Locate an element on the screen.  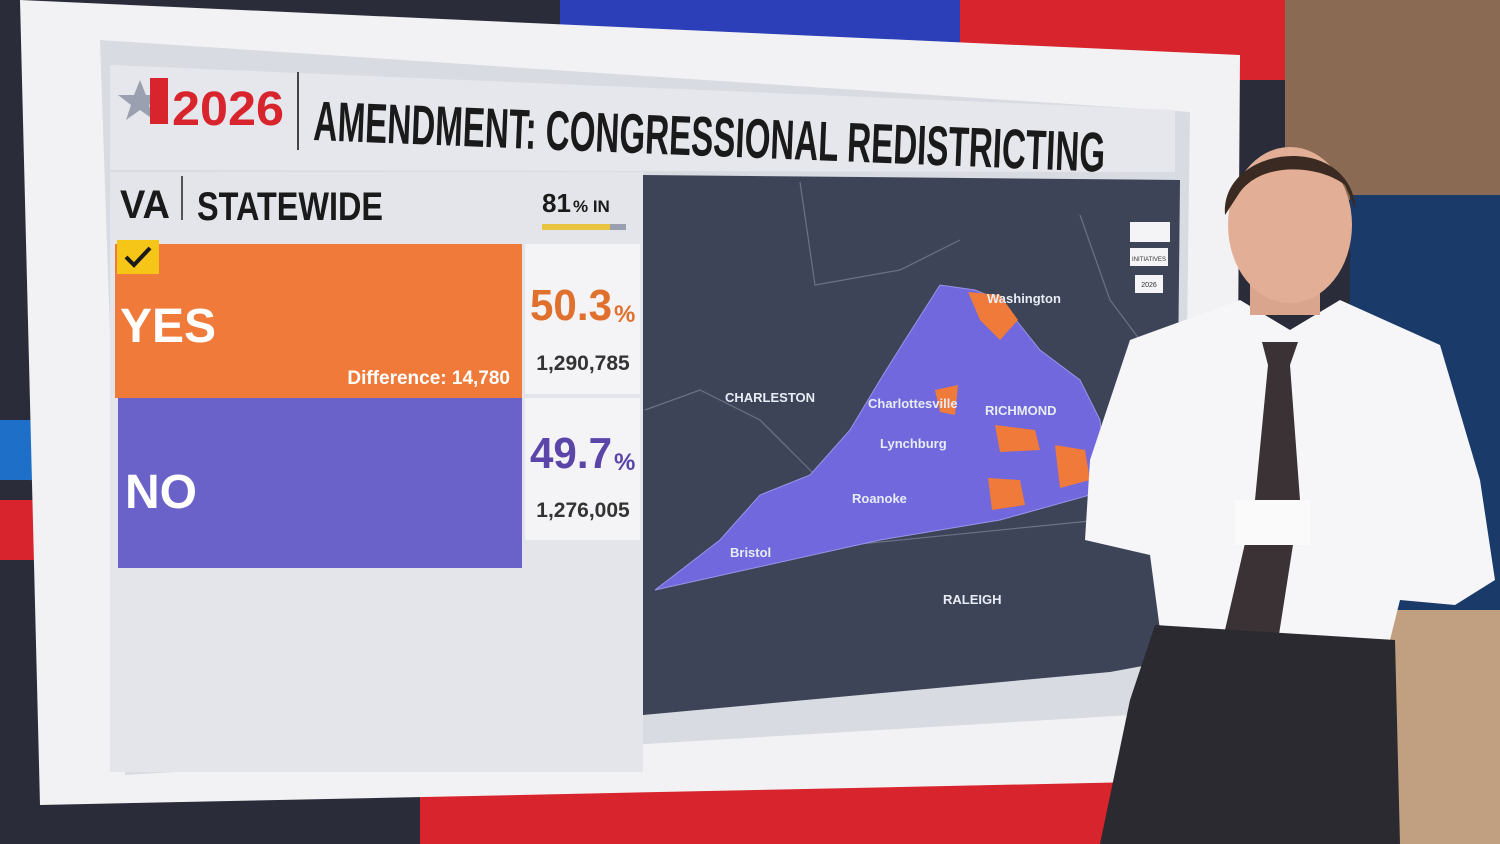
map-label: Washington is located at coordinates (1024, 298).